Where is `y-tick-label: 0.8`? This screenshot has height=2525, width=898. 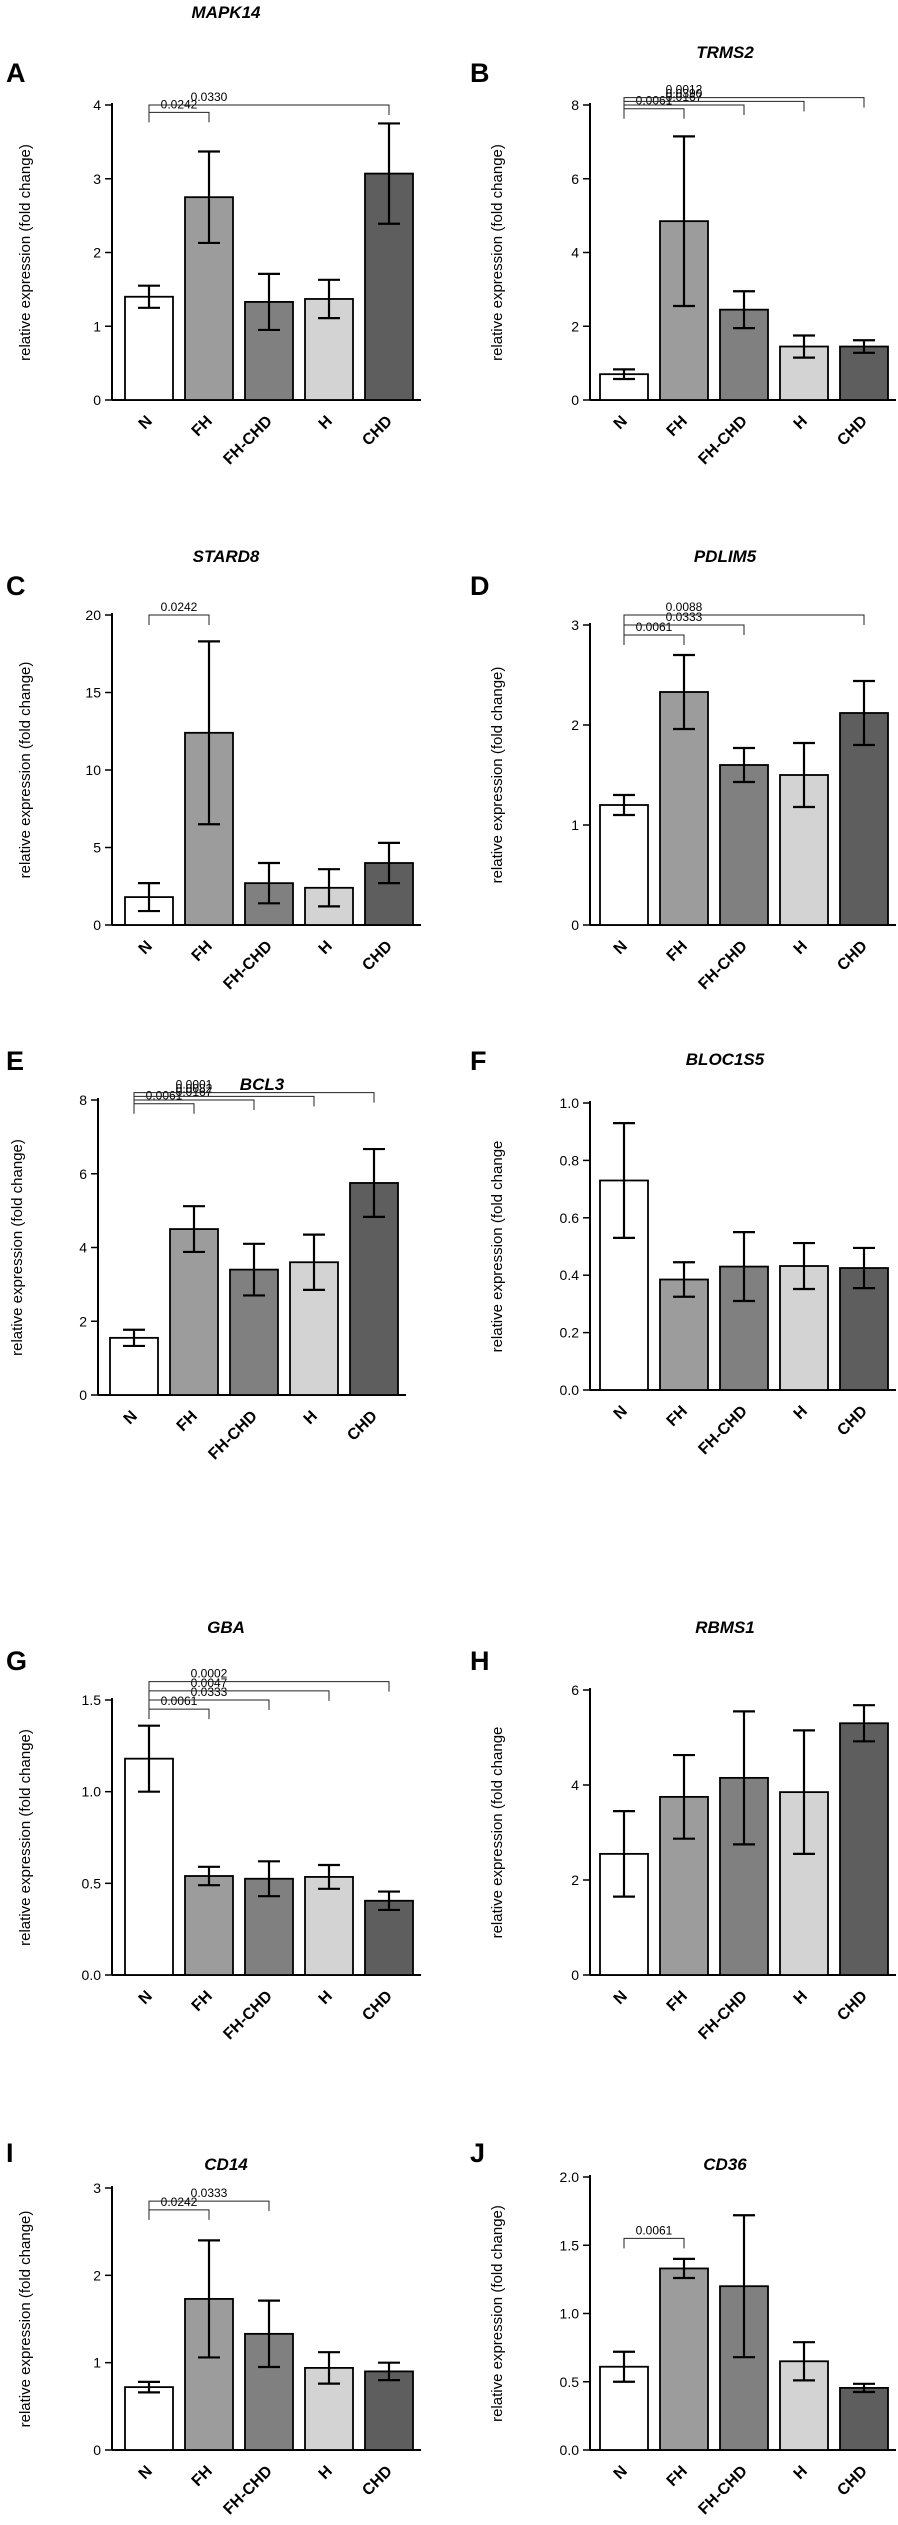
y-tick-label: 0.8 is located at coordinates (570, 1160).